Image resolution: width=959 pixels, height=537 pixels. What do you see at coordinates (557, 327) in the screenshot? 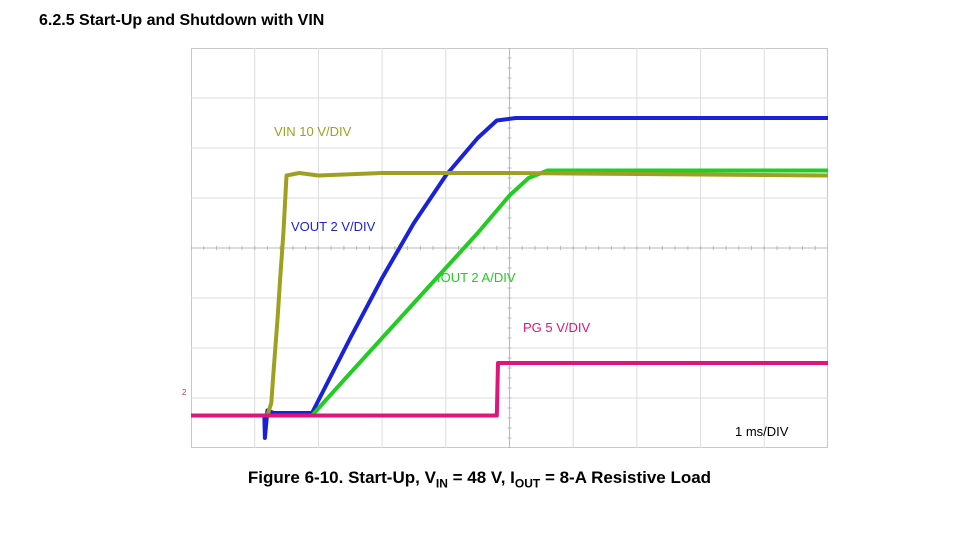
I see `series-label-pg: PG 5 V/DIV` at bounding box center [557, 327].